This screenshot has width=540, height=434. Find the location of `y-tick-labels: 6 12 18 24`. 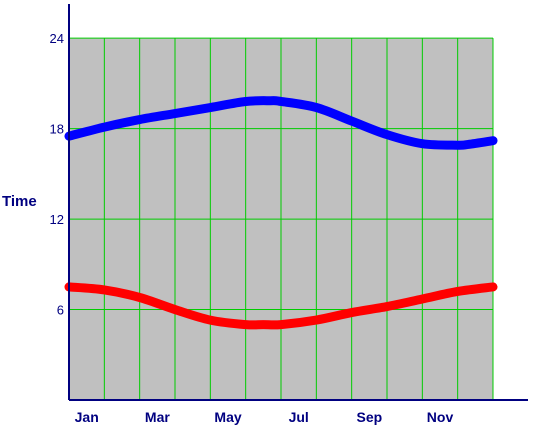

y-tick-labels: 6 12 18 24 is located at coordinates (57, 174).